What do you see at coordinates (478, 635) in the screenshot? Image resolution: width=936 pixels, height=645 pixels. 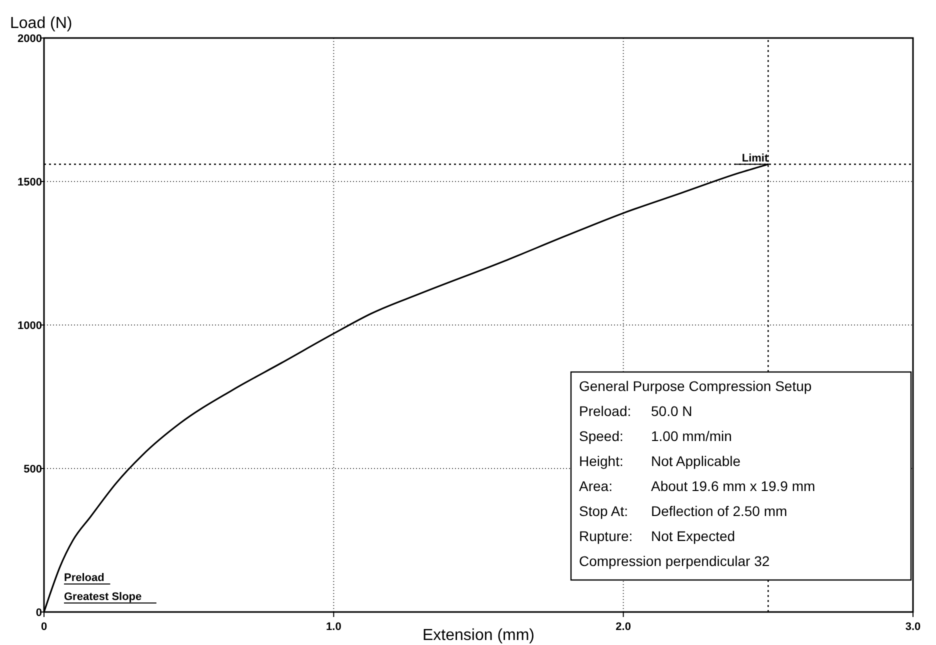 I see `x-axis-title: Extension (mm)` at bounding box center [478, 635].